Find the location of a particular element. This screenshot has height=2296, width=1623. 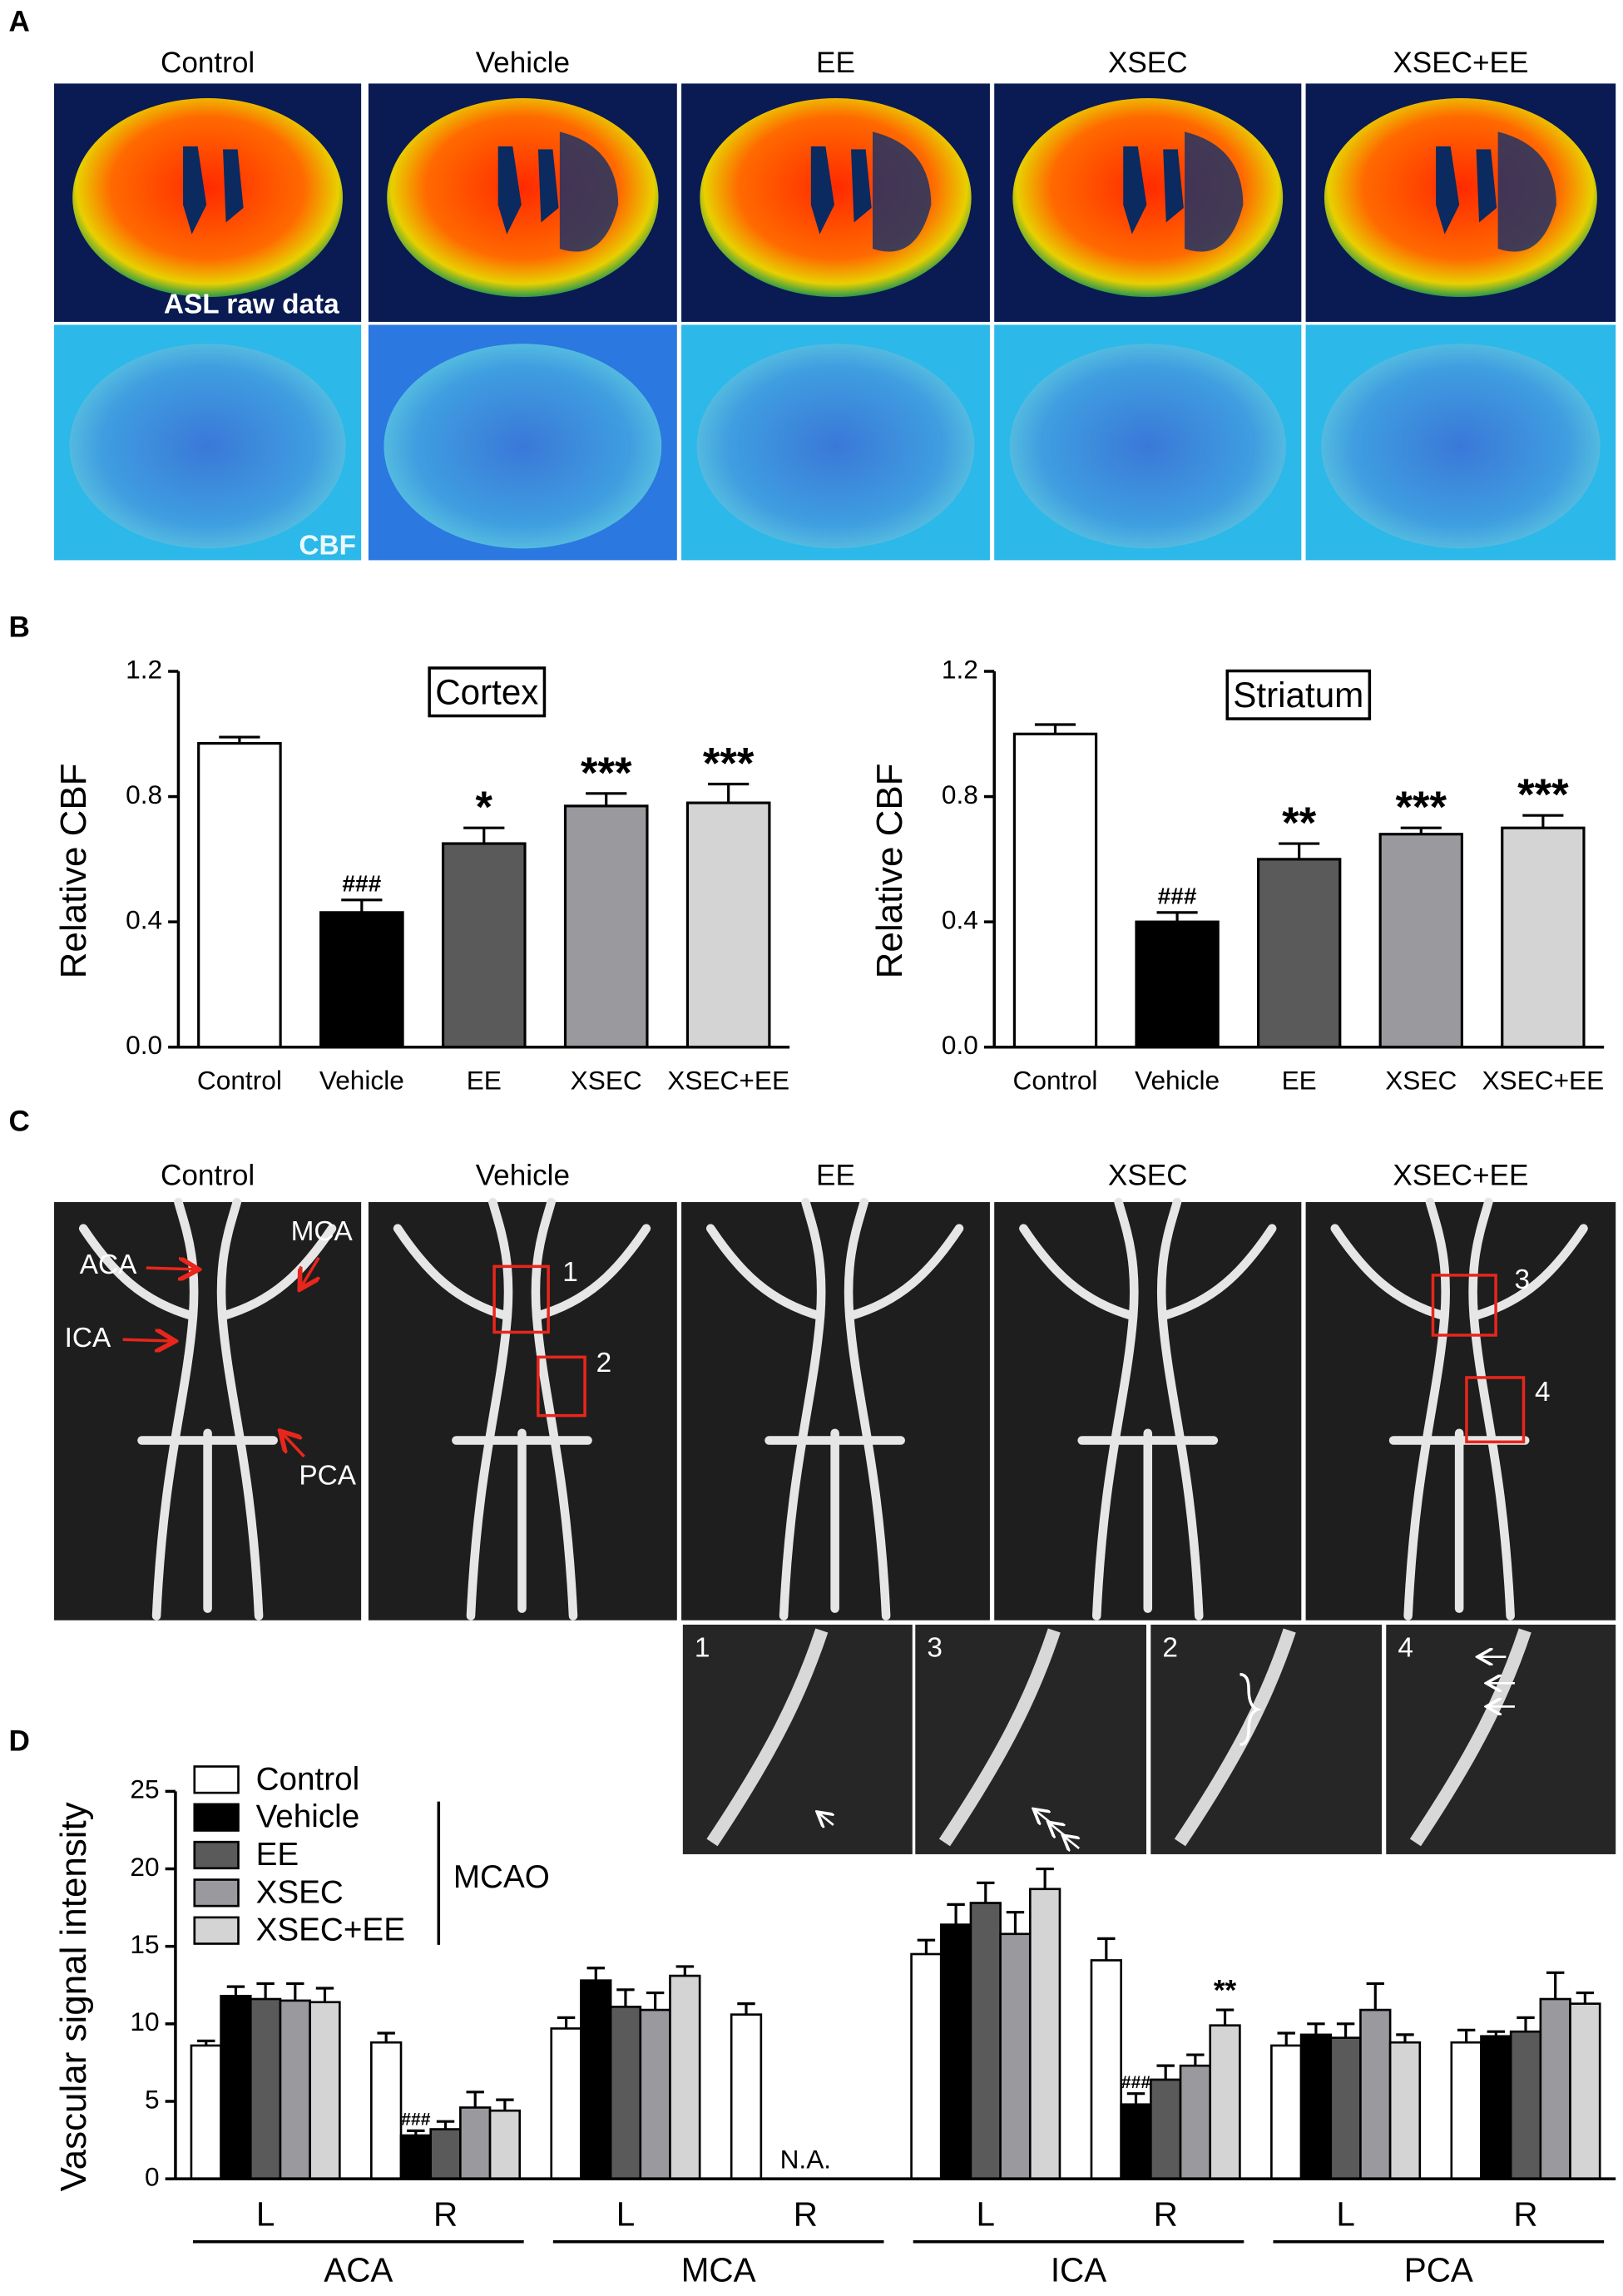

vessel-annotations: ACA MCA ICA PCA 1 2 3 4 is located at coordinates (808, 1354).